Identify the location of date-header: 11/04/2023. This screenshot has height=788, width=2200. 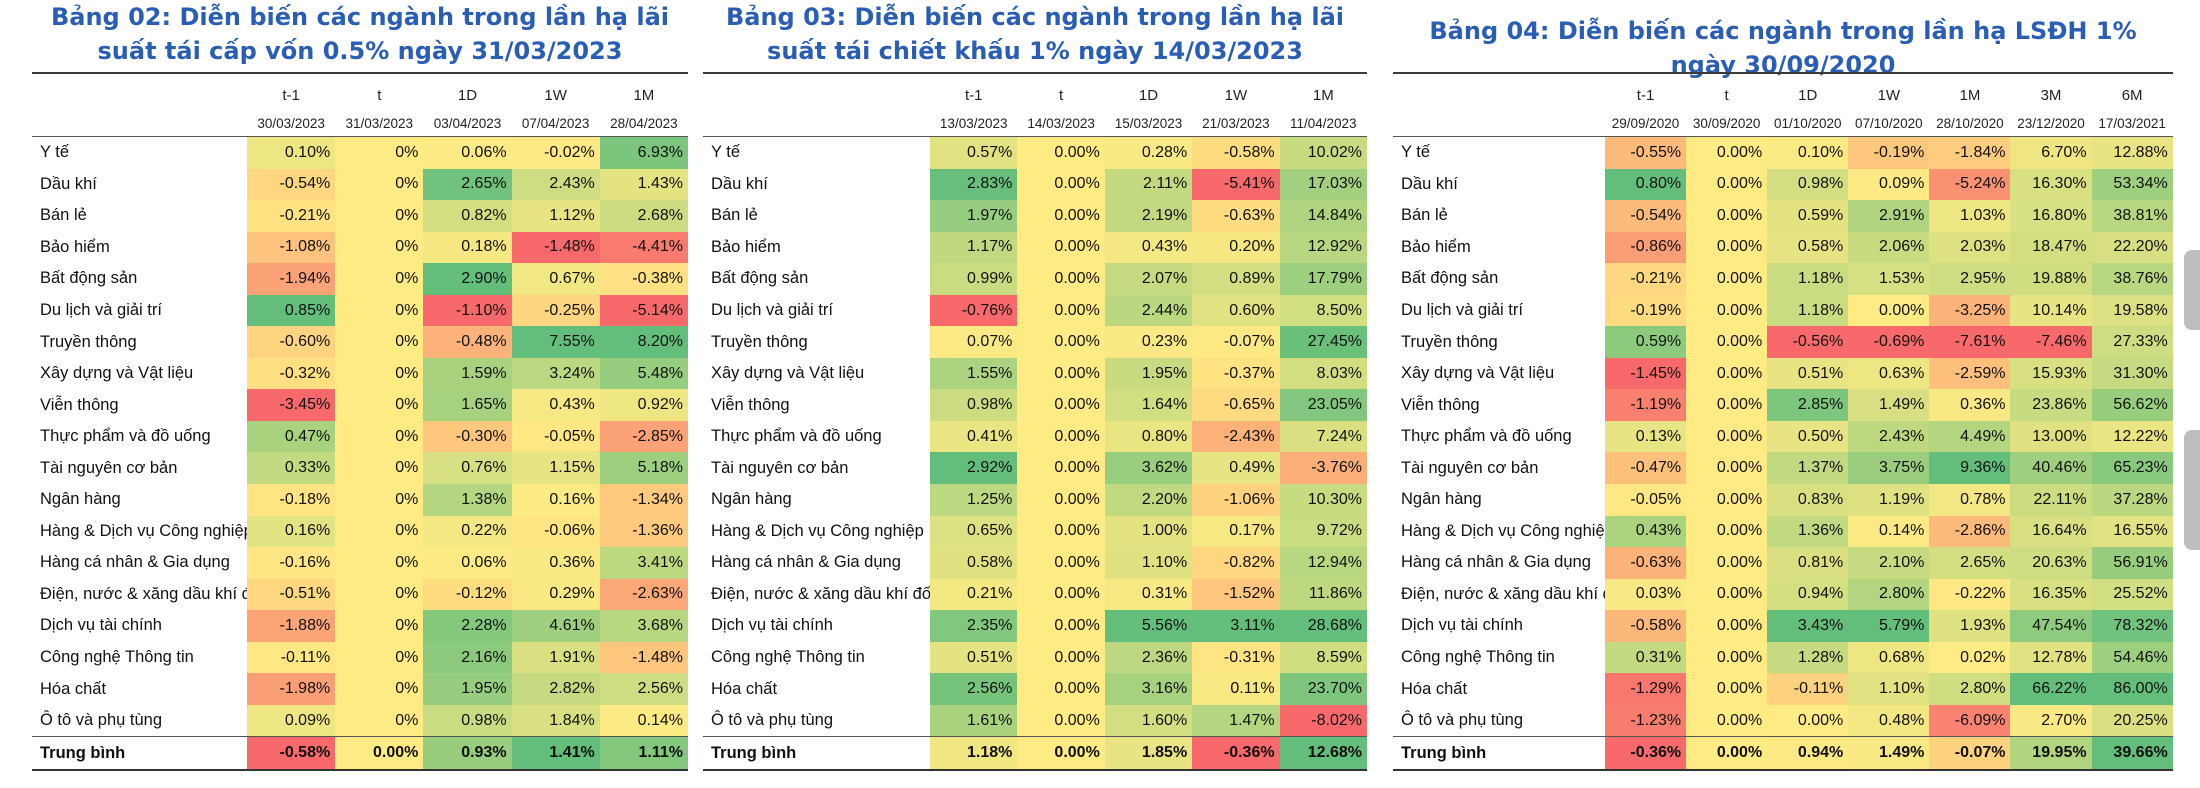
(1323, 123).